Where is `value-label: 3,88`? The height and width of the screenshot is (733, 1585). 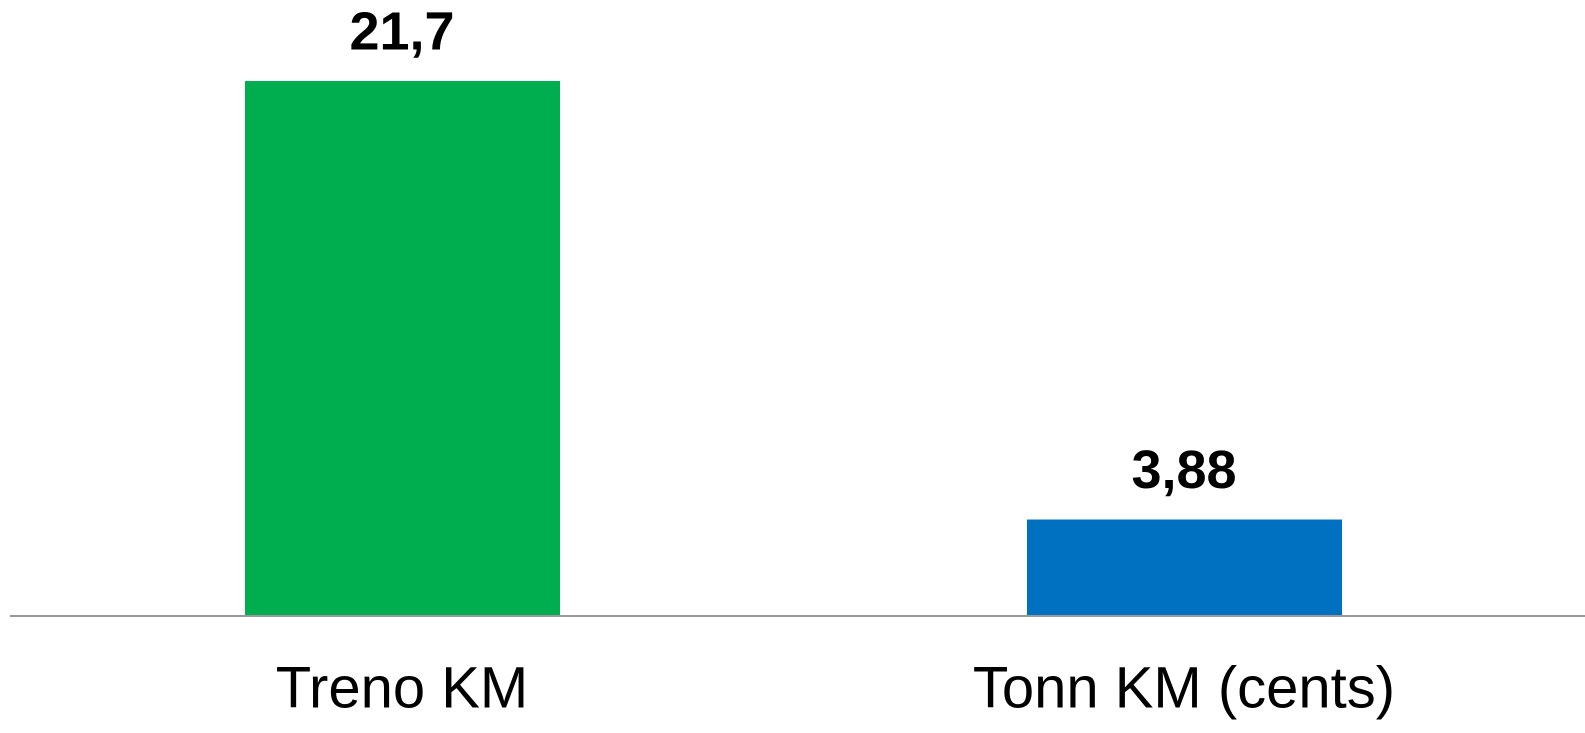 value-label: 3,88 is located at coordinates (1183, 470).